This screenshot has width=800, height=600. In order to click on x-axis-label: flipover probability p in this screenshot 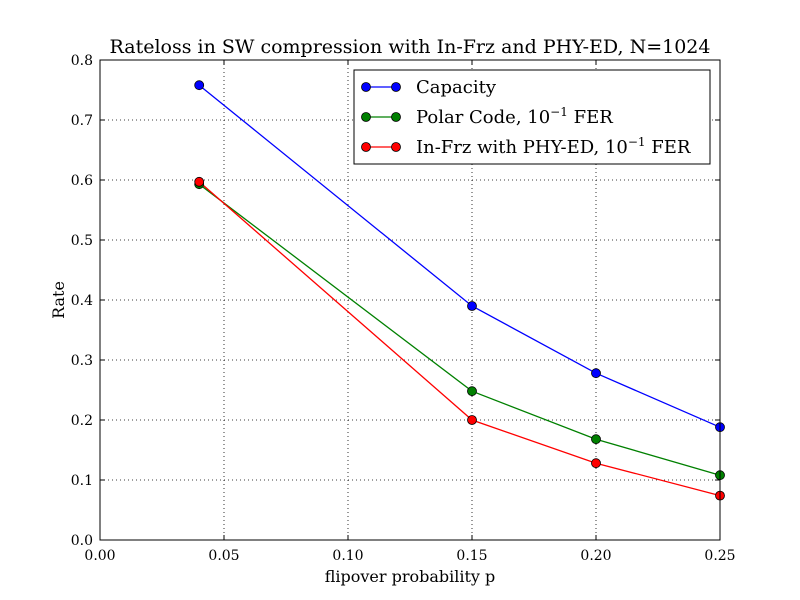, I will do `click(410, 576)`.